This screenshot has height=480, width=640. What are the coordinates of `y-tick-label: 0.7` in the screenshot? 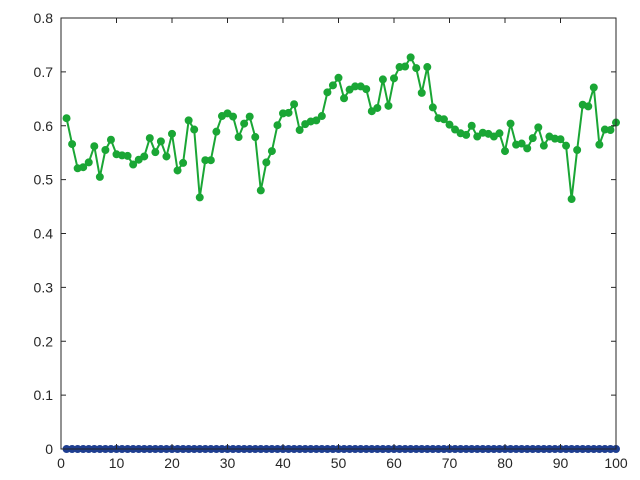 It's located at (44, 72).